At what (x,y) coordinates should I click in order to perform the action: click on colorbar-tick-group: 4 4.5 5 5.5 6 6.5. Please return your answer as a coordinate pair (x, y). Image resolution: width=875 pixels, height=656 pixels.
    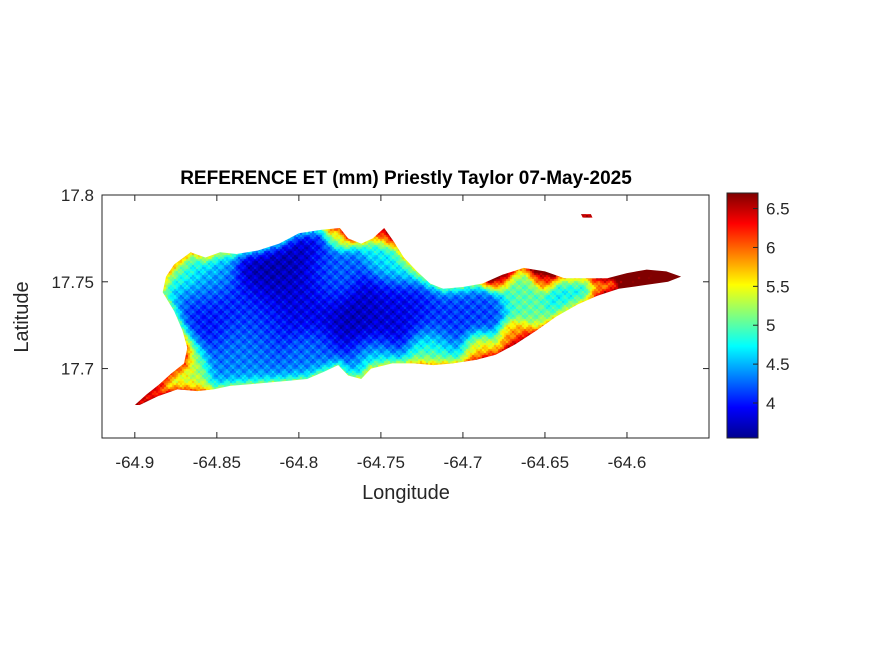
    Looking at the image, I should click on (771, 306).